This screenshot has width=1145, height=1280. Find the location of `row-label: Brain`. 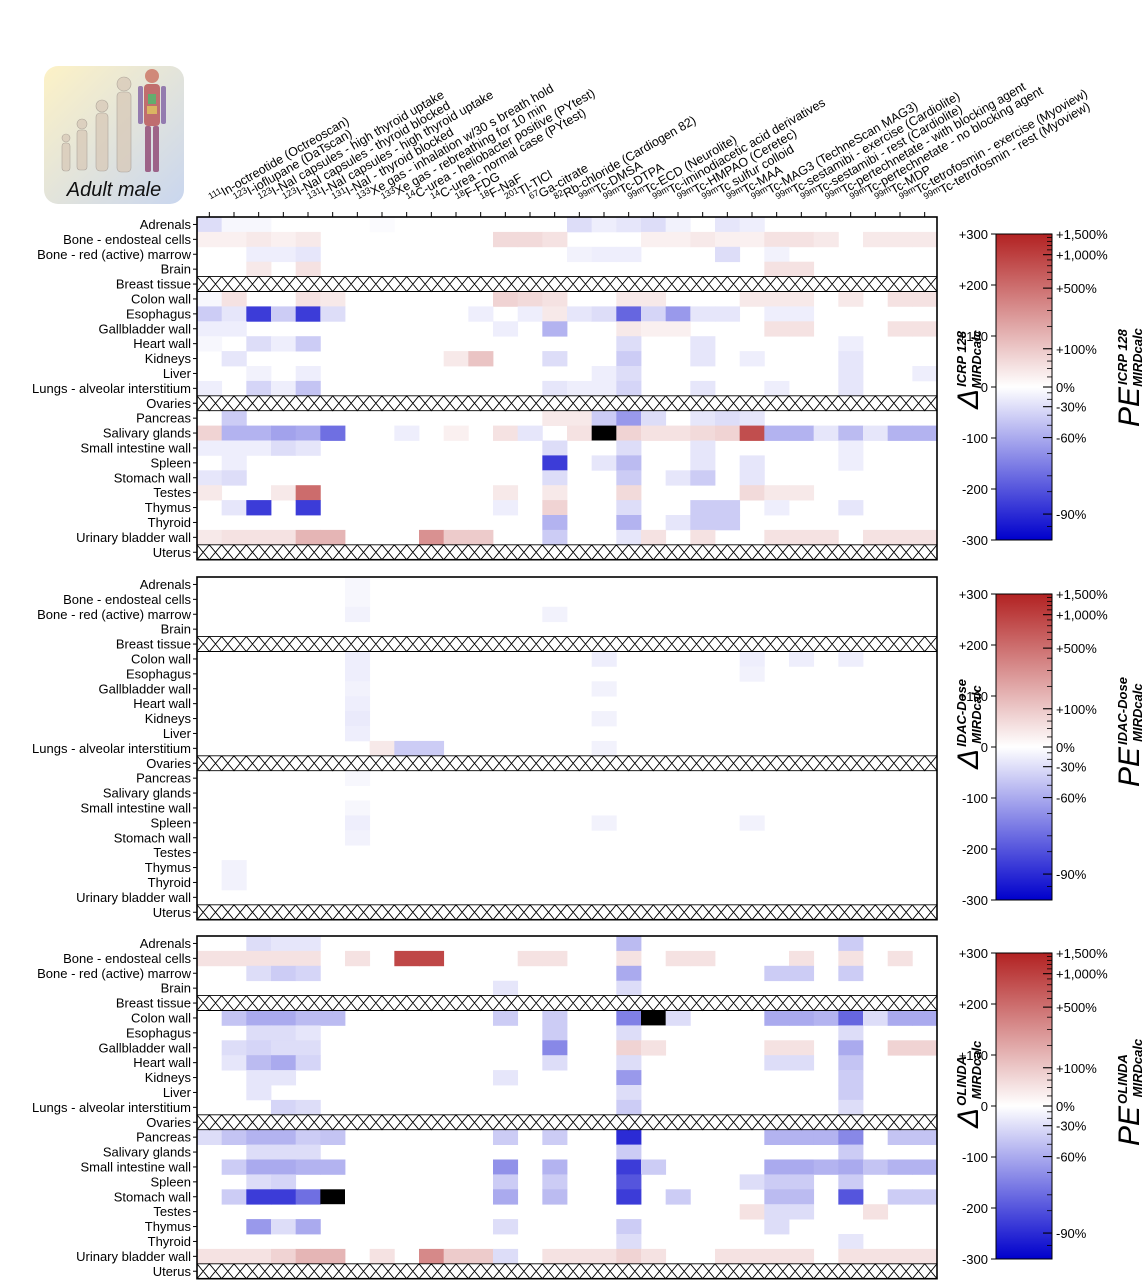

row-label: Brain is located at coordinates (176, 629).